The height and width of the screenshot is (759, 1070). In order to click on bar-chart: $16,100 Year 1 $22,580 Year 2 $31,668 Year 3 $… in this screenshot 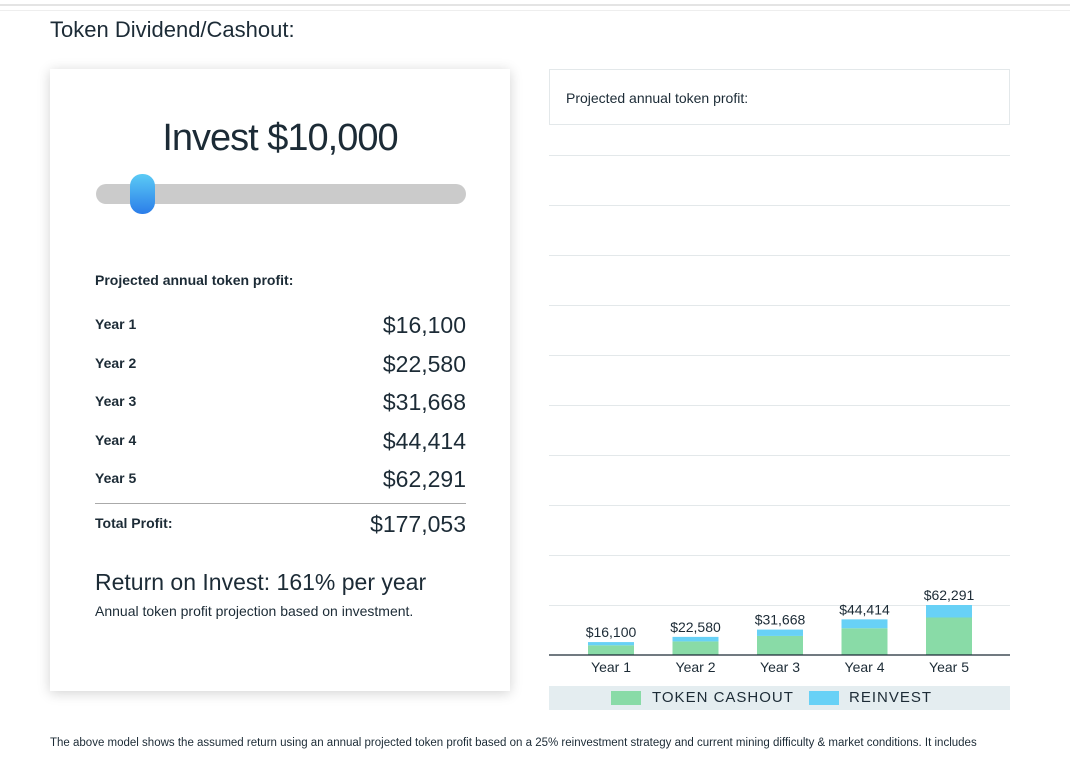, I will do `click(779, 631)`.